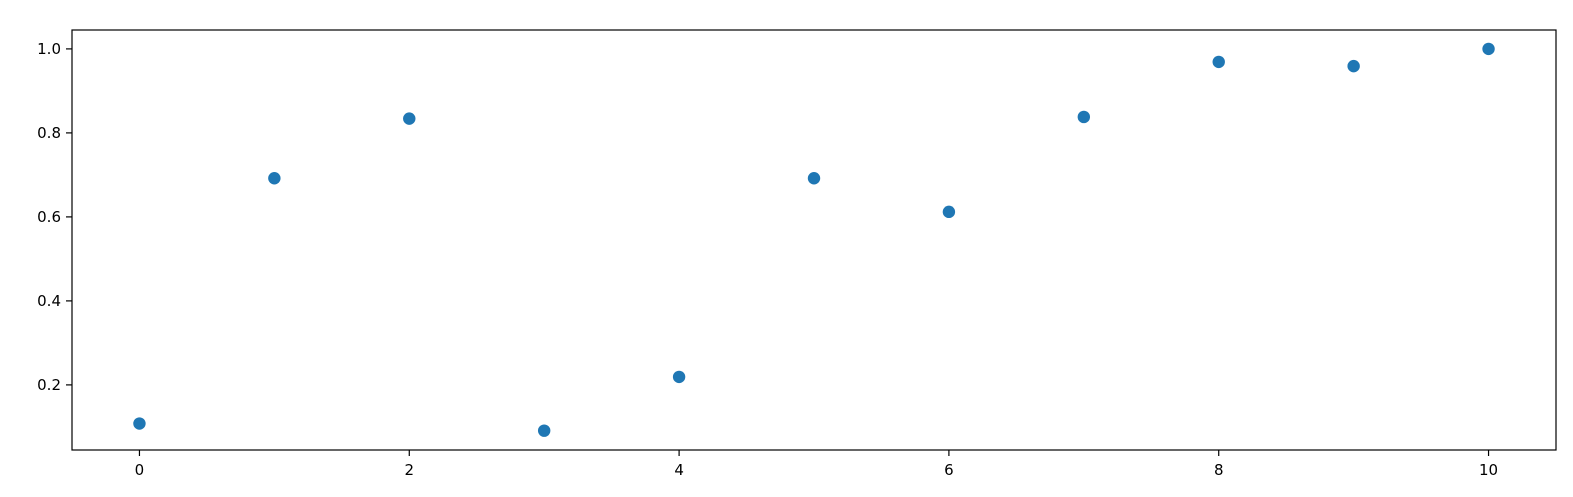 The height and width of the screenshot is (497, 1573). I want to click on x-tick-label: 10, so click(1488, 470).